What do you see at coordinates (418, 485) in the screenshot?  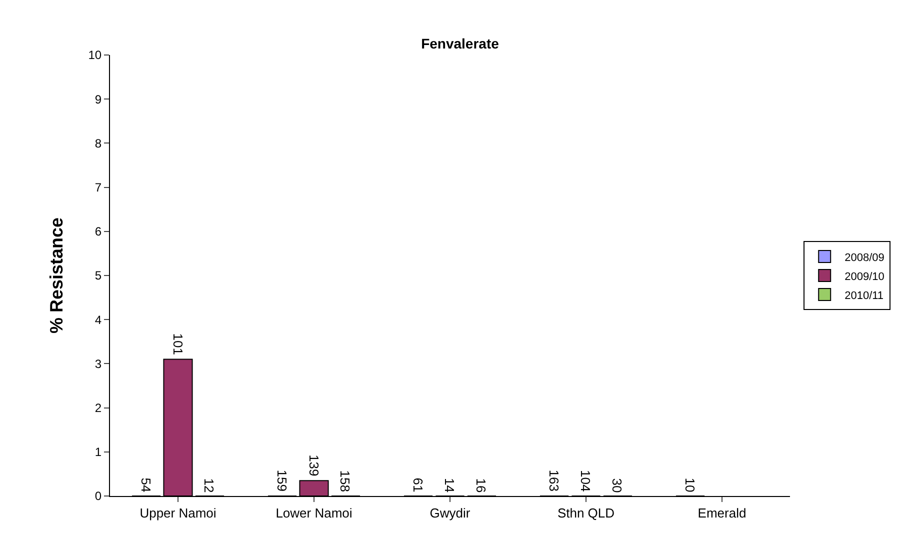 I see `annotation: 61` at bounding box center [418, 485].